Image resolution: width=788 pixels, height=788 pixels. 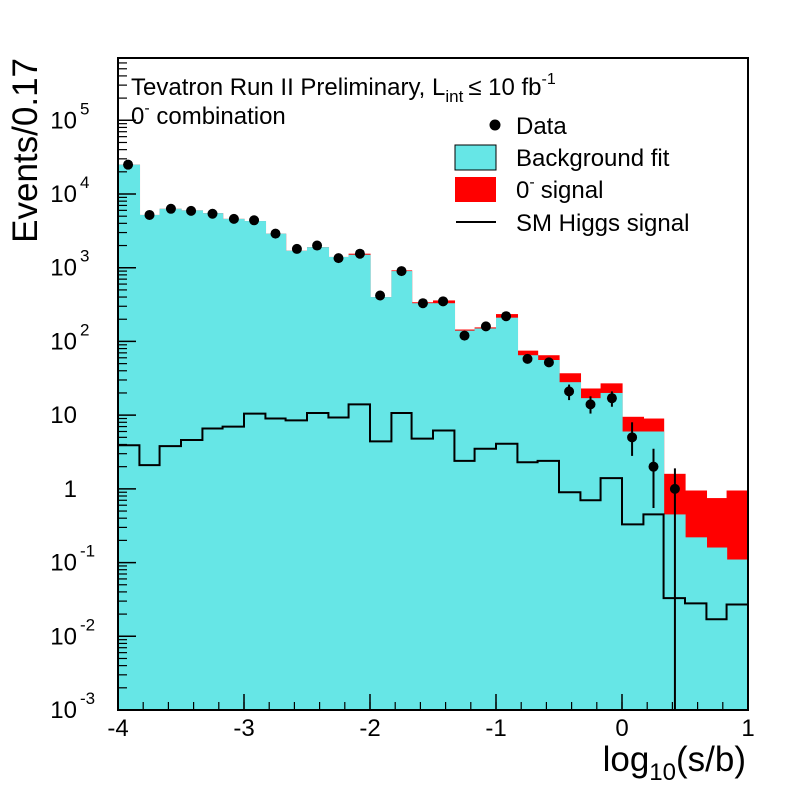 What do you see at coordinates (475, 157) in the screenshot?
I see `legend-background-swatch` at bounding box center [475, 157].